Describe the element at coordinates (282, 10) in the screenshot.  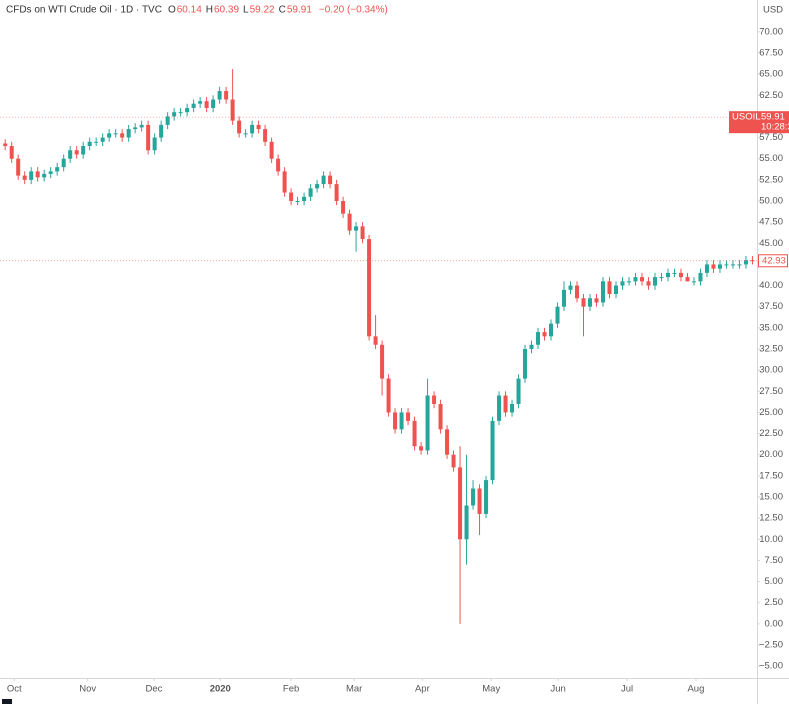
I see `ohlc-label: C` at that location.